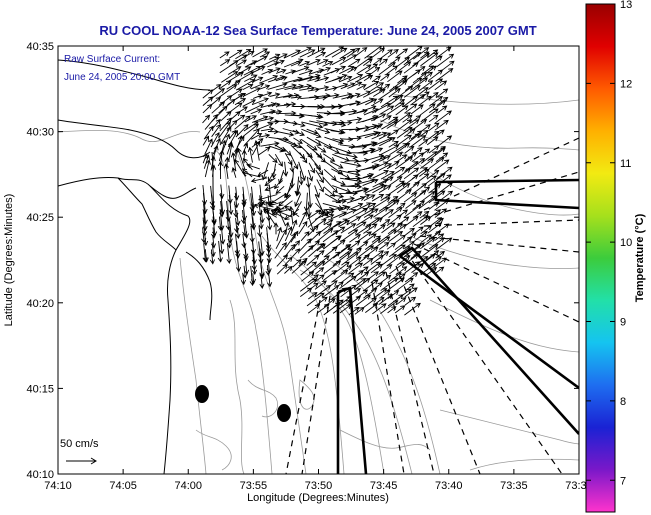  Describe the element at coordinates (623, 481) in the screenshot. I see `colorbar-tick-label: 7` at that location.